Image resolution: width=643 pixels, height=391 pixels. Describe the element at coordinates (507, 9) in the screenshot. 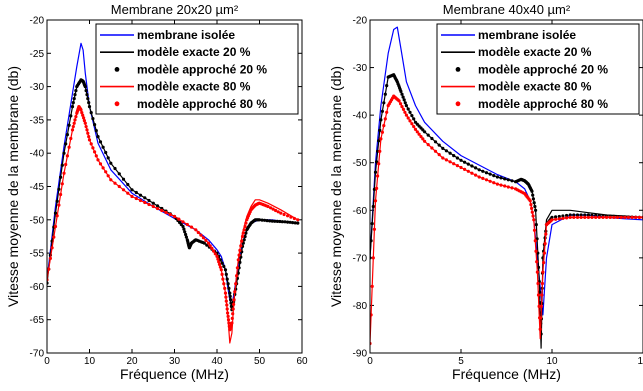

I see `chart-1-title: Membrane 40x40 µm²` at that location.